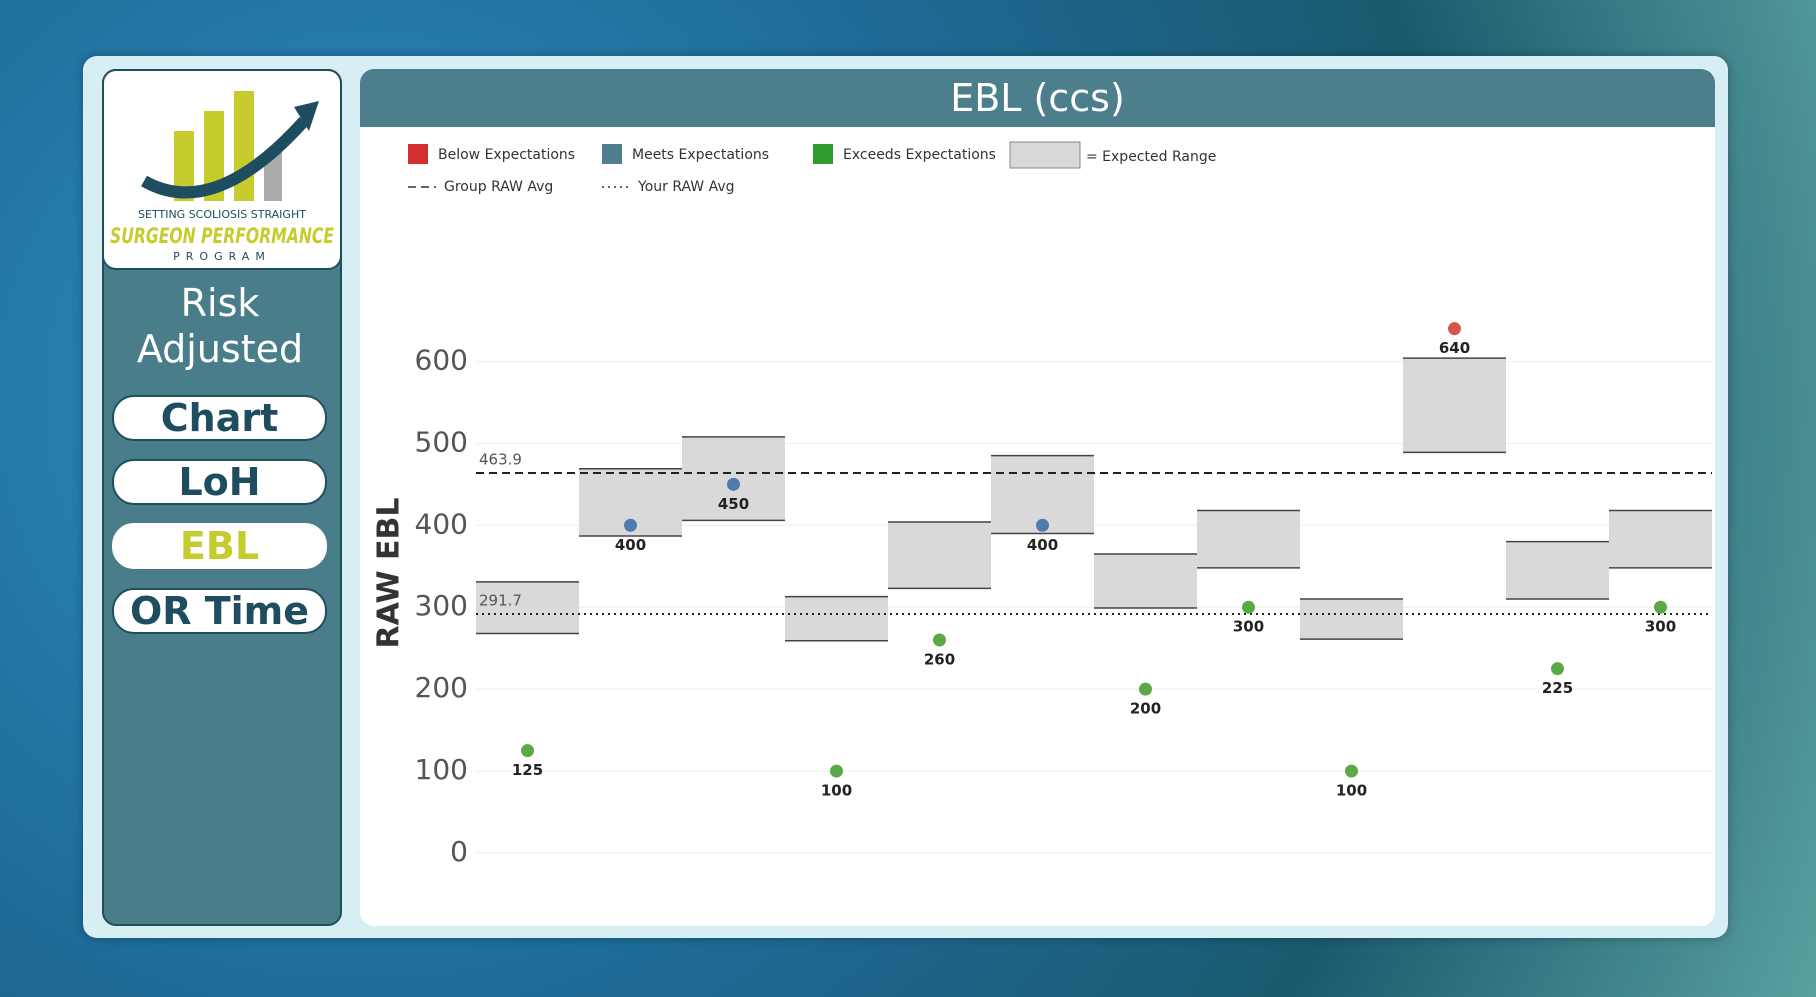 The height and width of the screenshot is (997, 1816). What do you see at coordinates (306, 116) in the screenshot?
I see `logo-arrow-head` at bounding box center [306, 116].